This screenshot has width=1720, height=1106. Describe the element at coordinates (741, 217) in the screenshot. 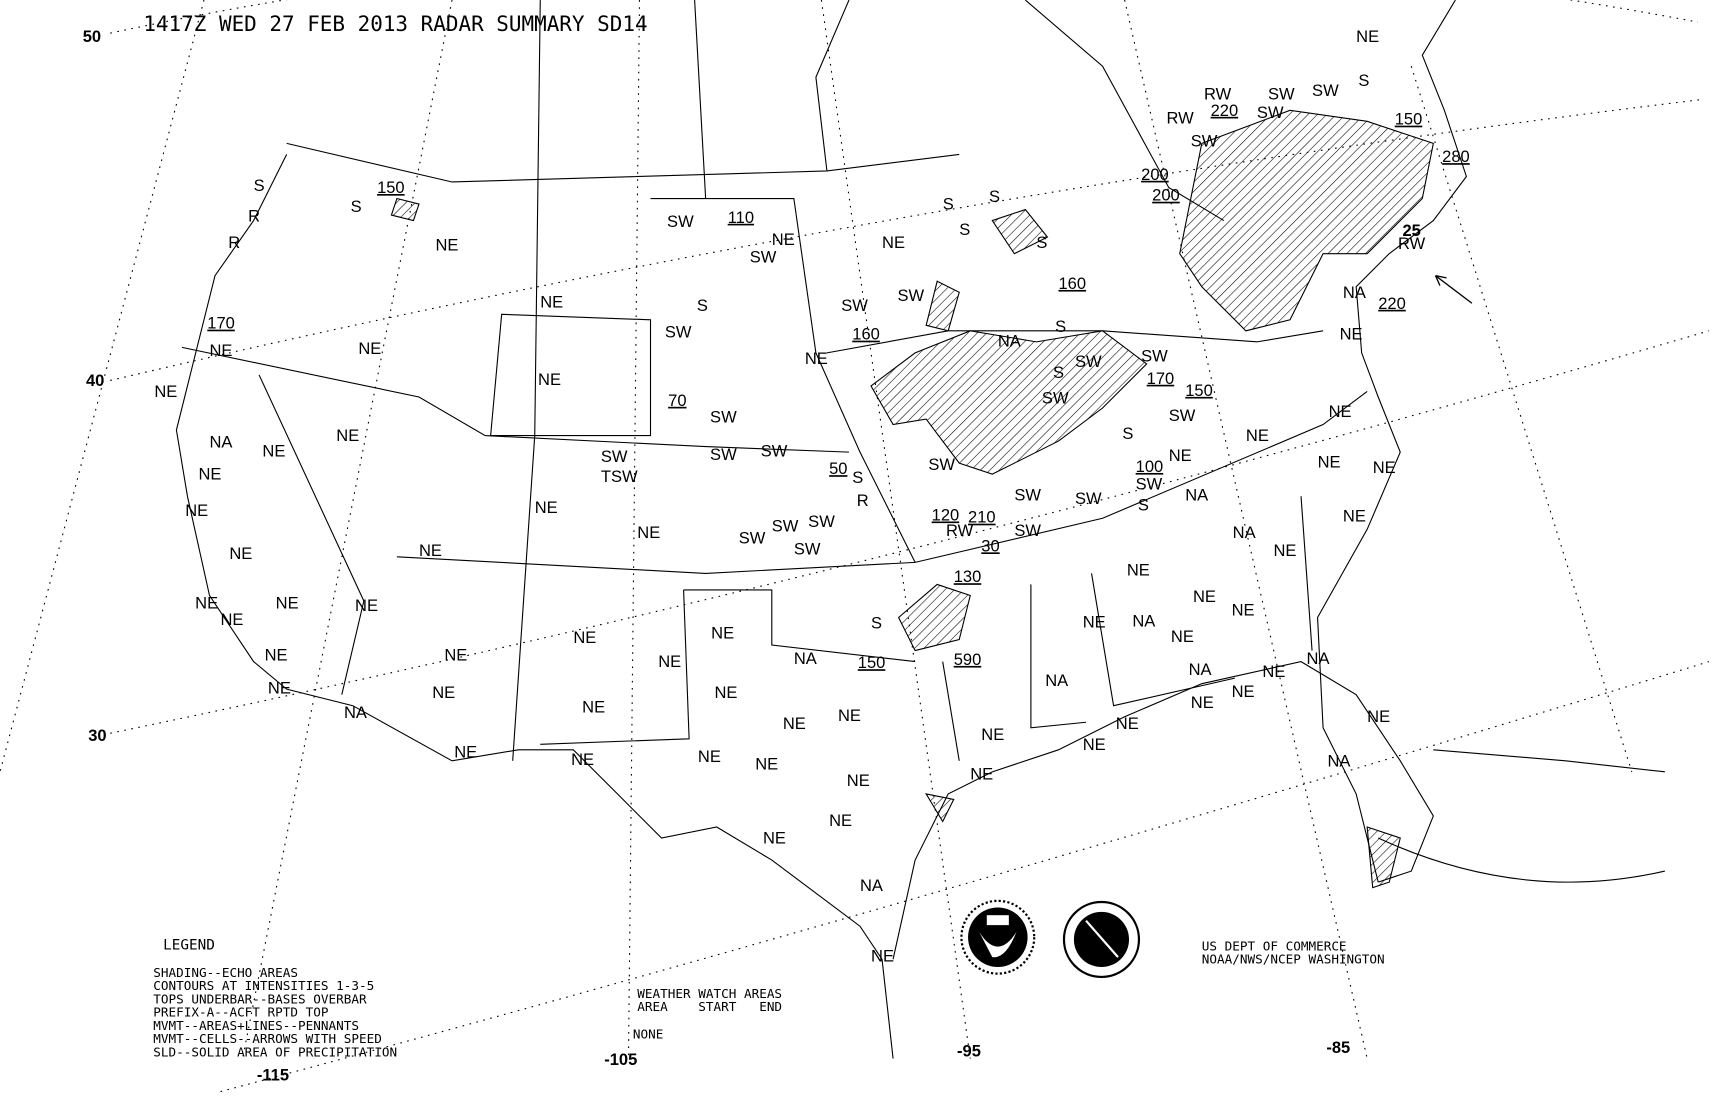

I see `echo-top-label: 110` at that location.